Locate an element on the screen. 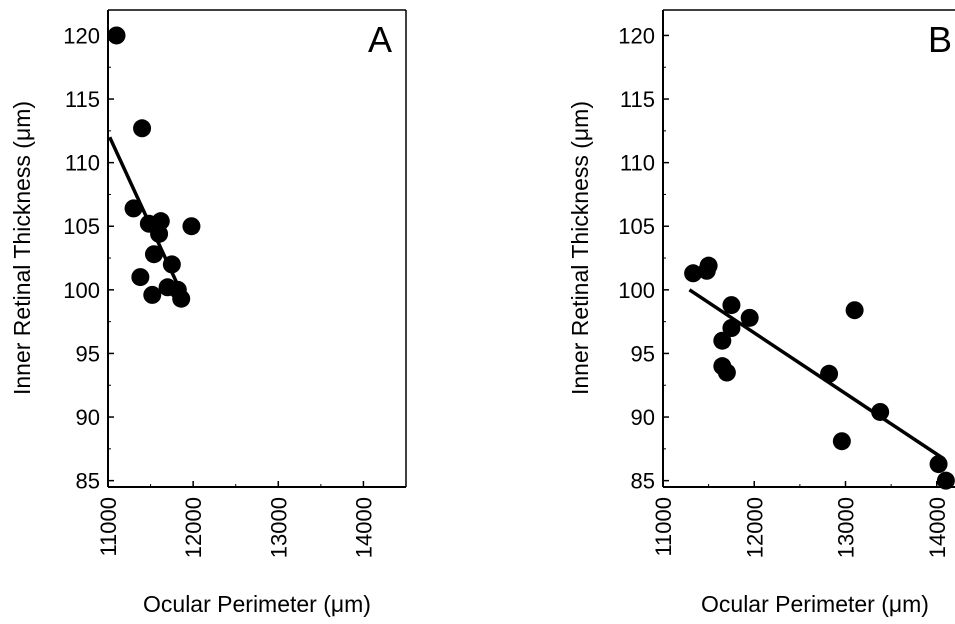  regression-line is located at coordinates (817, 374).